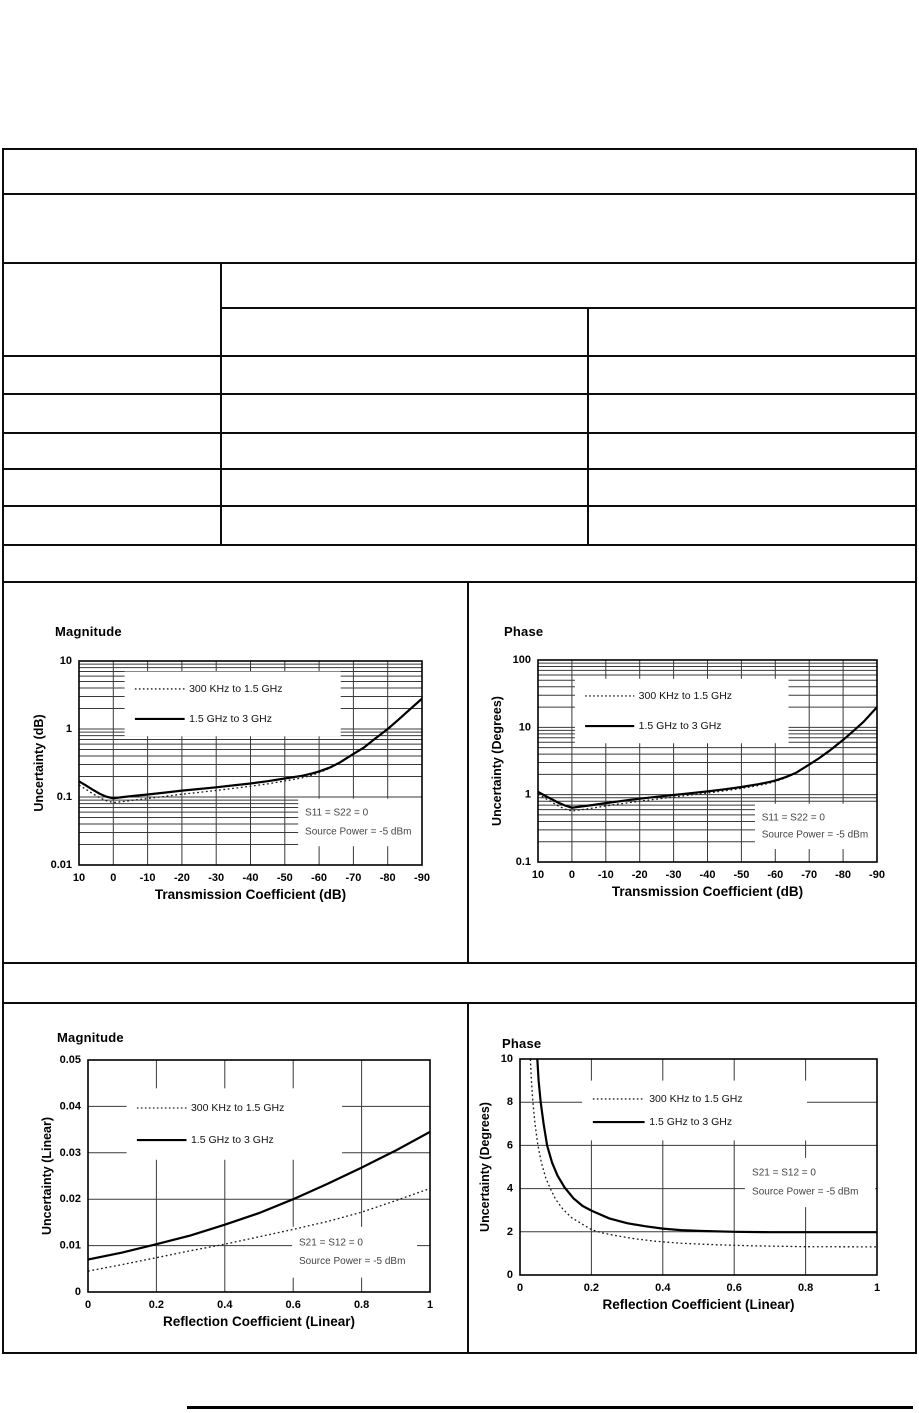  What do you see at coordinates (39, 762) in the screenshot?
I see `y-axis-title: Uncertainty (dB)` at bounding box center [39, 762].